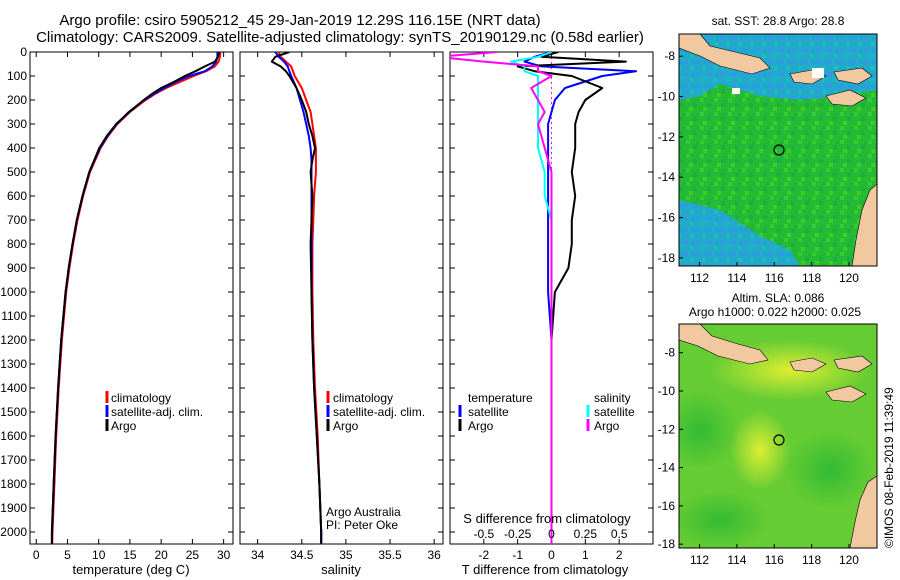  I want to click on map-y-tick-label: -8, so click(669, 56).